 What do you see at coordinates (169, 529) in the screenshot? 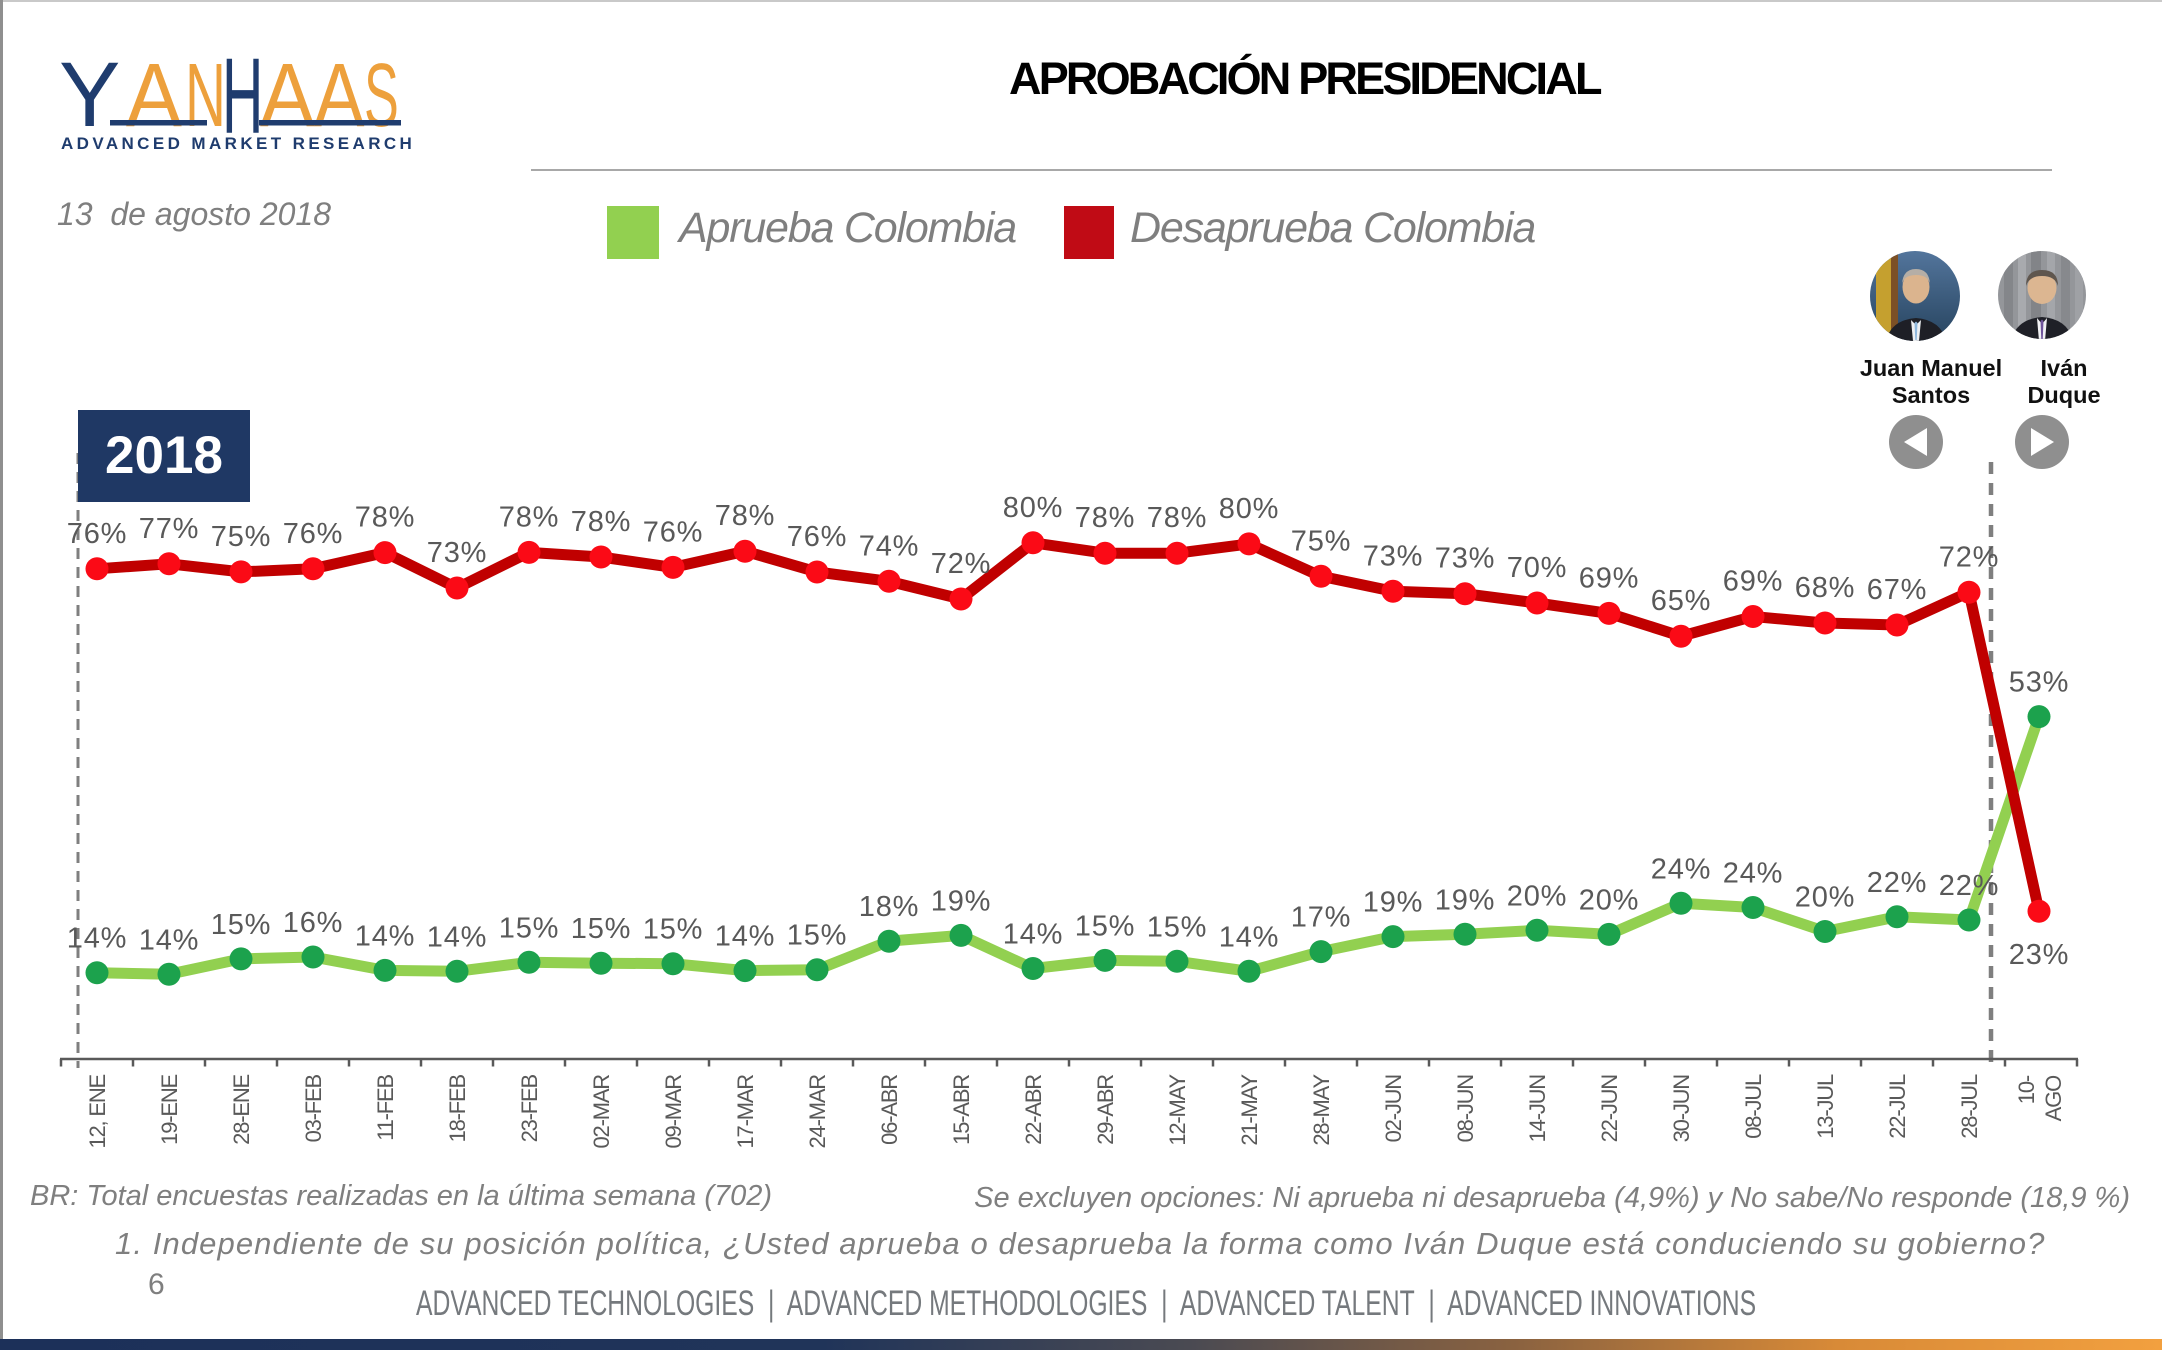
I see `svg-text: 77%` at bounding box center [169, 529].